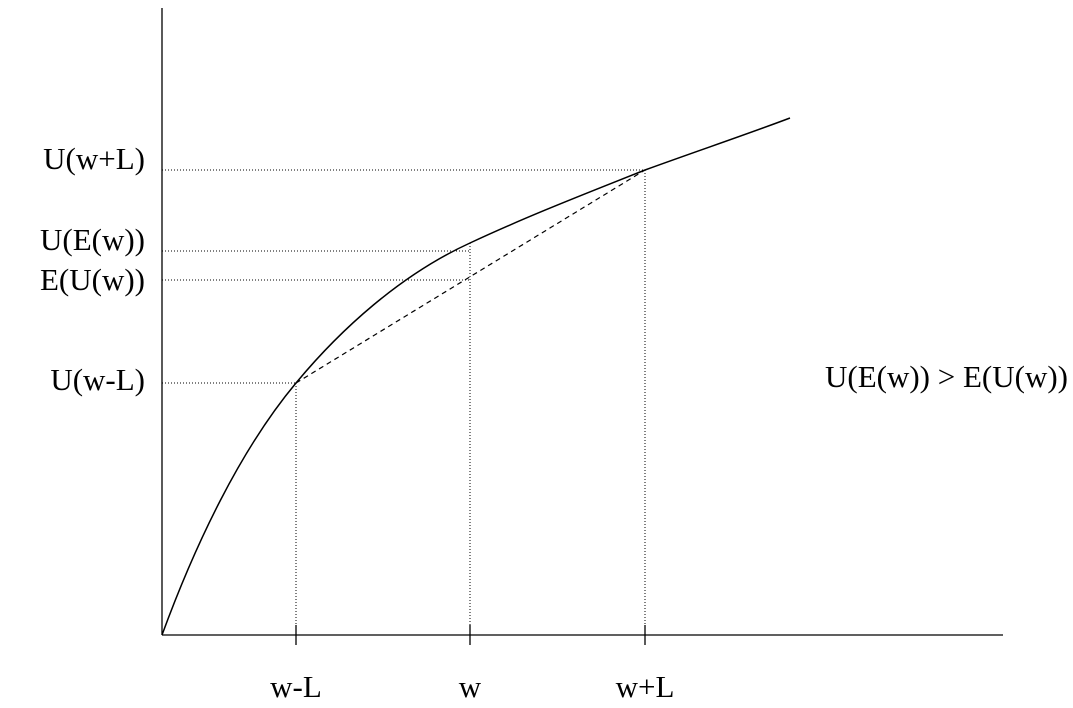 The width and height of the screenshot is (1073, 708). What do you see at coordinates (470, 686) in the screenshot?
I see `x-label: w` at bounding box center [470, 686].